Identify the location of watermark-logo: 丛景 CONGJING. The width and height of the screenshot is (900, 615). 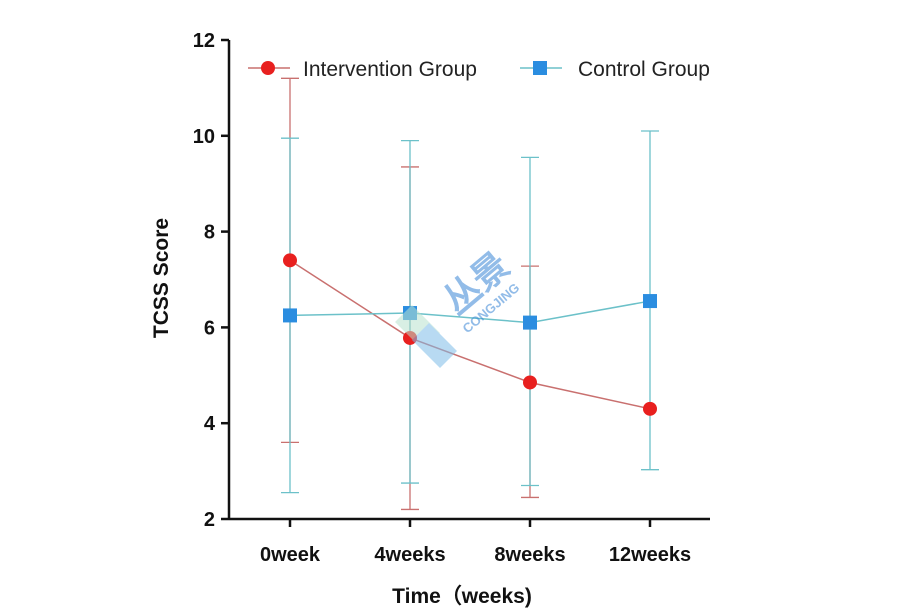
(458, 306).